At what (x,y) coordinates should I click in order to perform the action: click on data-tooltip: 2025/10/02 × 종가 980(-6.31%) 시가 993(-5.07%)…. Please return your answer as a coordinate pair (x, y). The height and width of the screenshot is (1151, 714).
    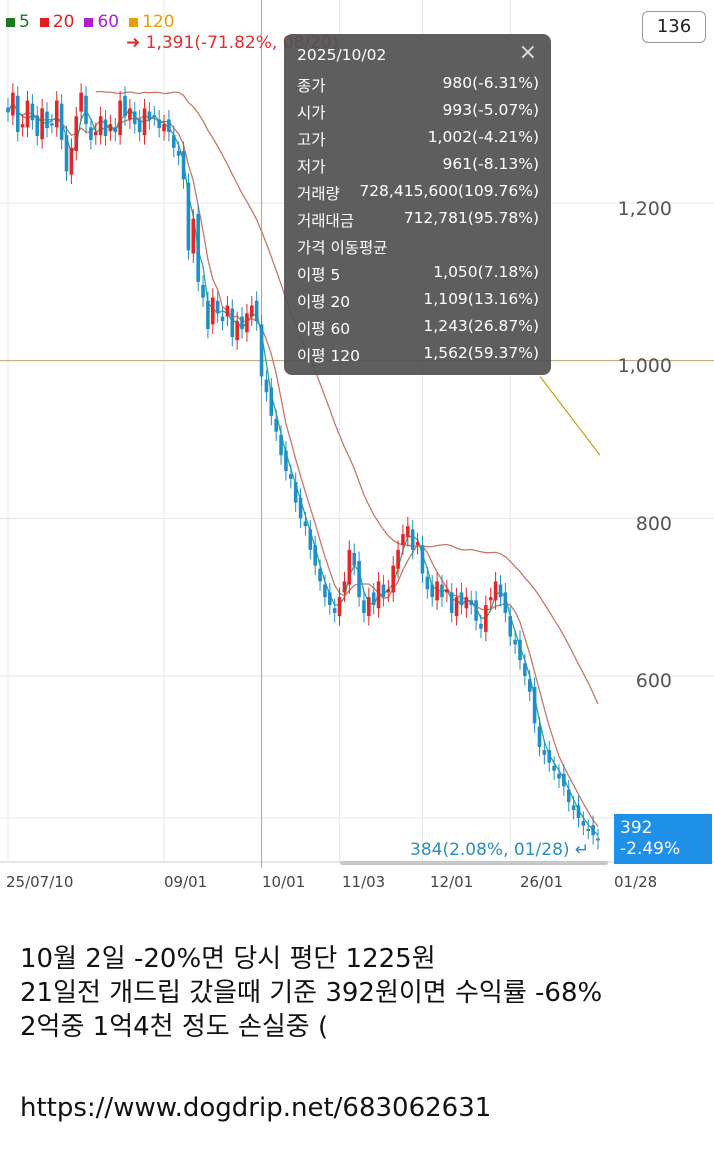
    Looking at the image, I should click on (417, 204).